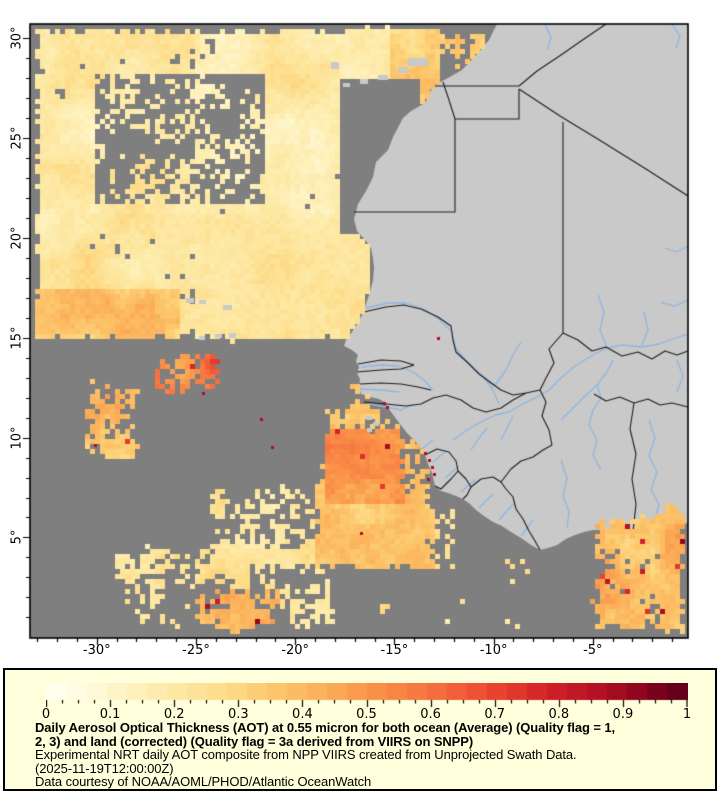 The height and width of the screenshot is (800, 720). I want to click on lat-tick-label: 30°, so click(17, 38).